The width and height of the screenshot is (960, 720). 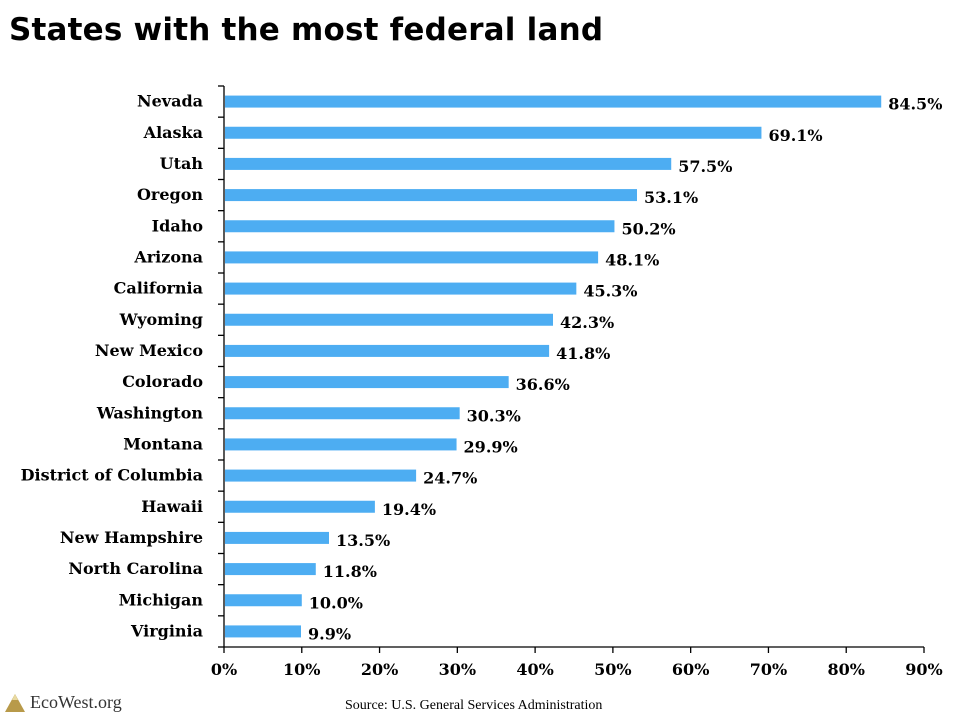 I want to click on category-label: Idaho, so click(x=178, y=225).